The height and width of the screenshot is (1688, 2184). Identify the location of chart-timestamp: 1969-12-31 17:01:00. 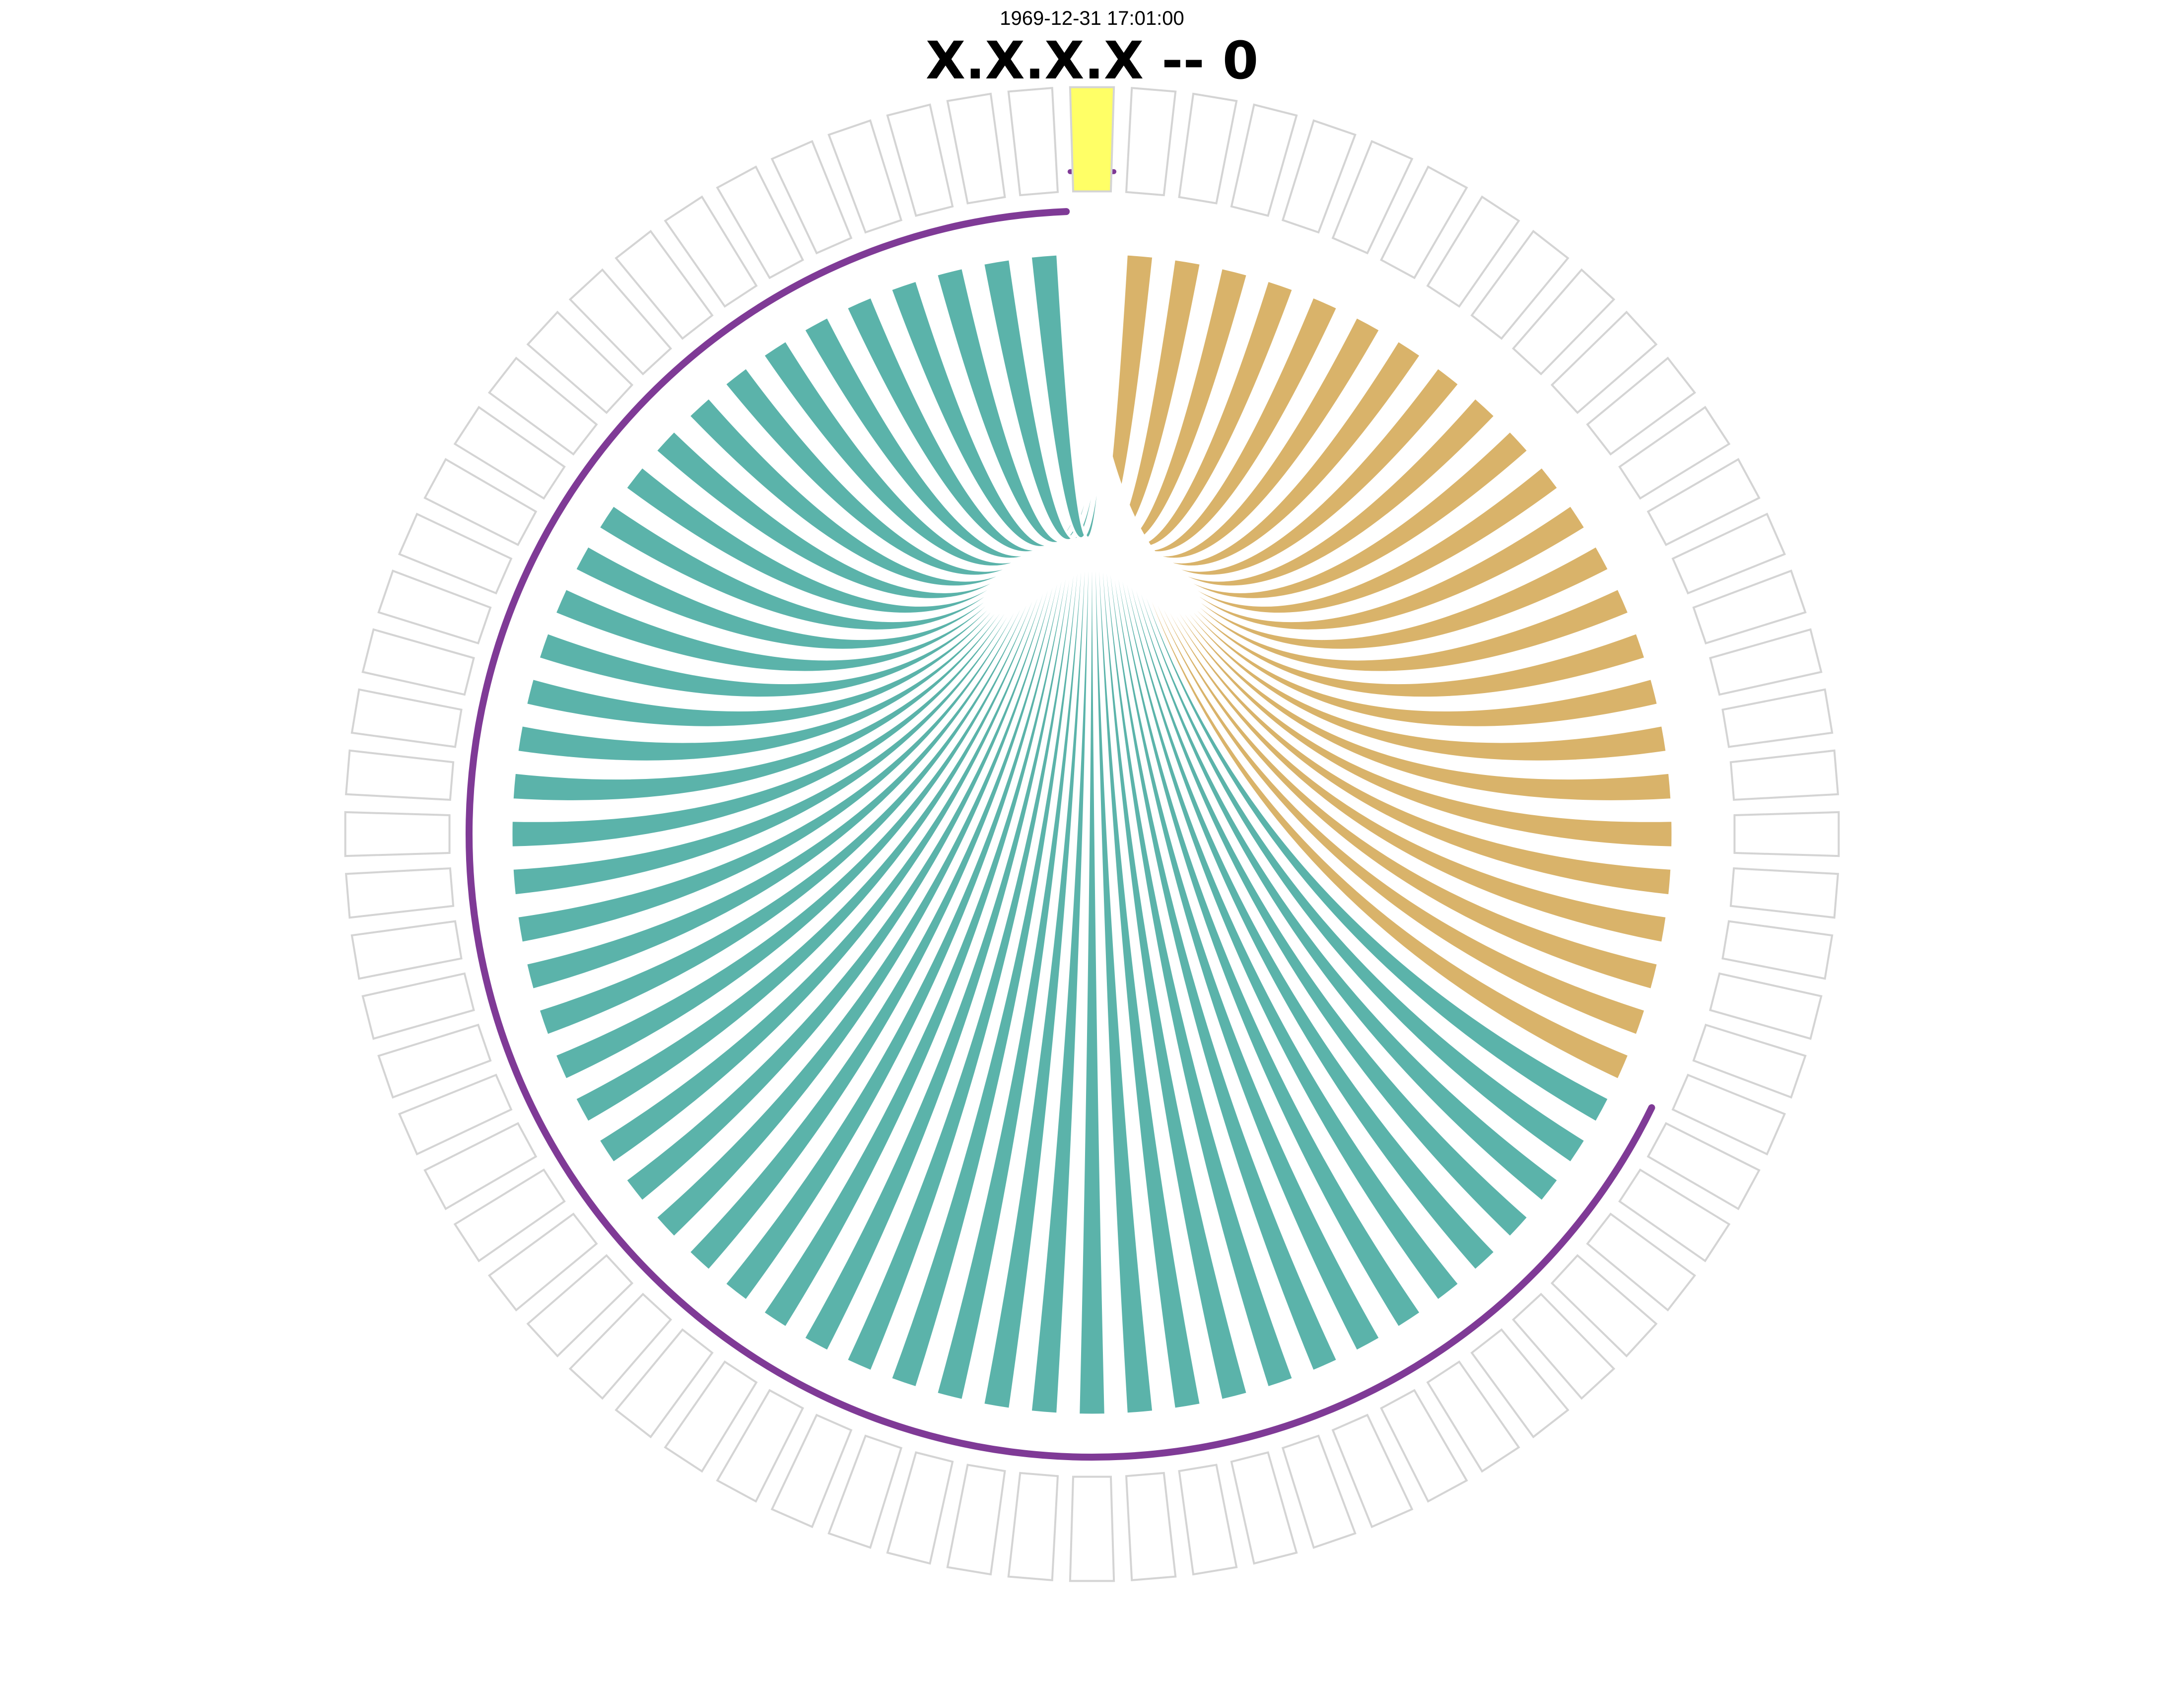
(1092, 18).